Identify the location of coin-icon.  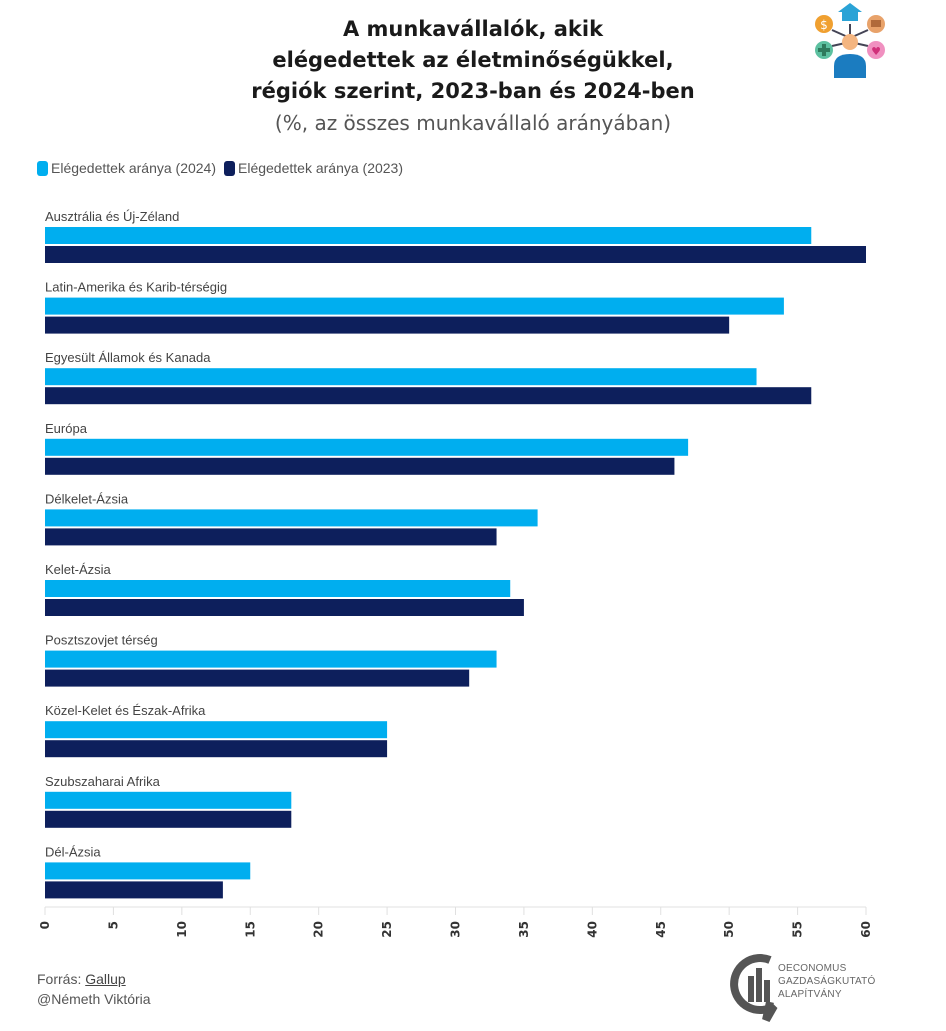
(824, 24).